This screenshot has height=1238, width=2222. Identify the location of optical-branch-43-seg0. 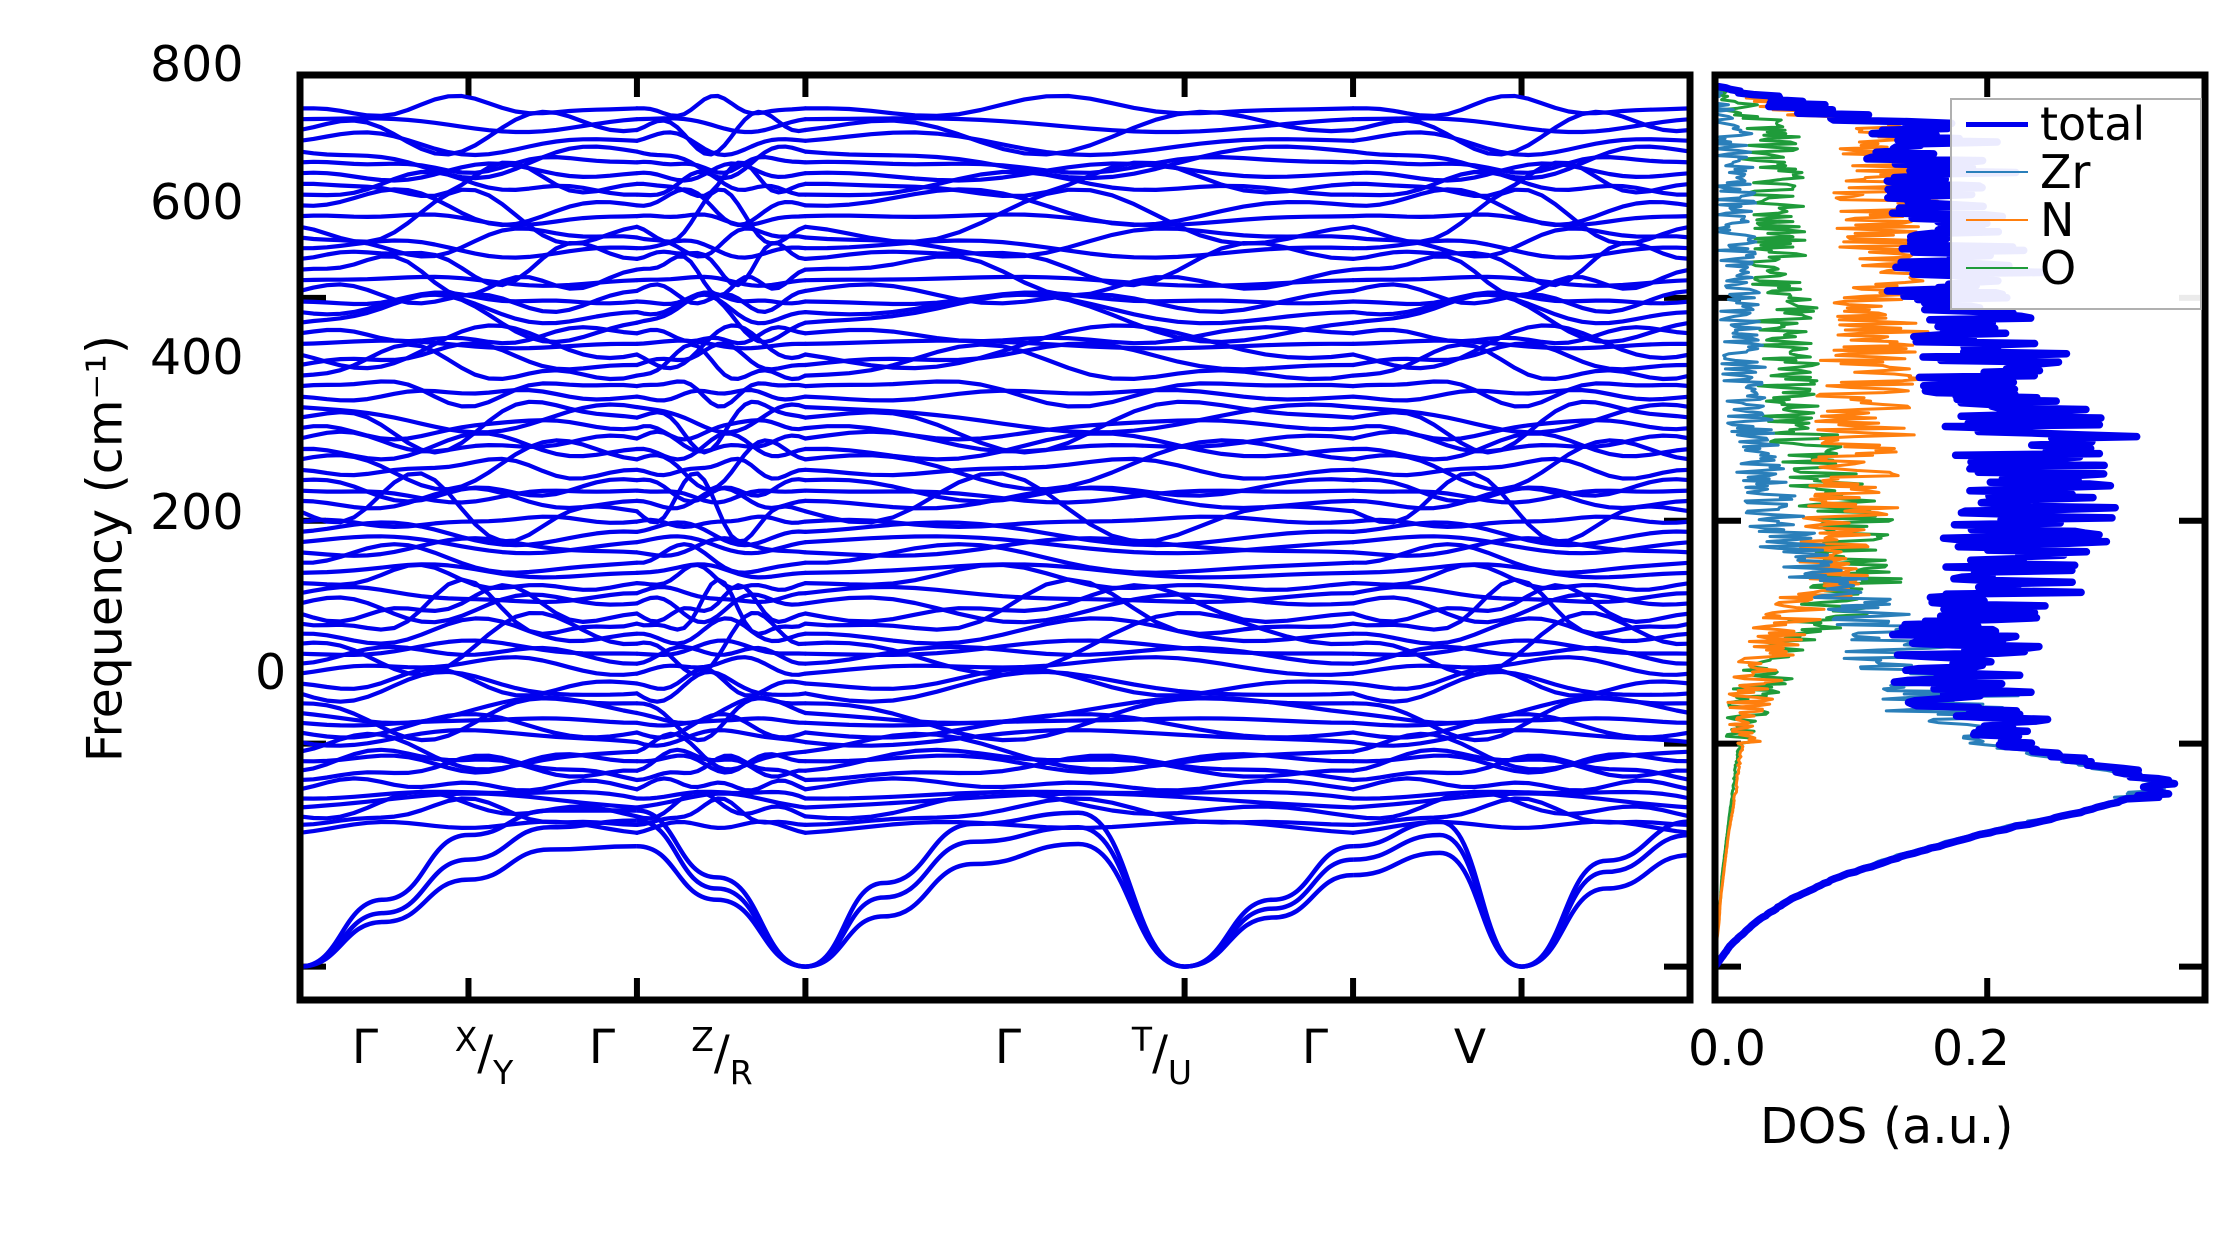
(468, 418).